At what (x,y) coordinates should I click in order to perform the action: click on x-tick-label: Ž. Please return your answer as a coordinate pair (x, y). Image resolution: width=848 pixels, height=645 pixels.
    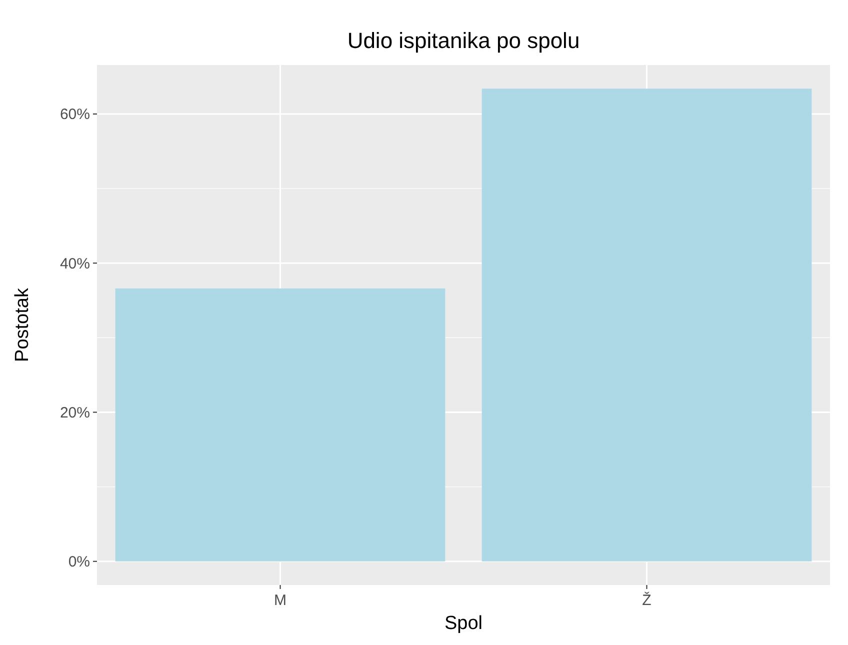
    Looking at the image, I should click on (647, 600).